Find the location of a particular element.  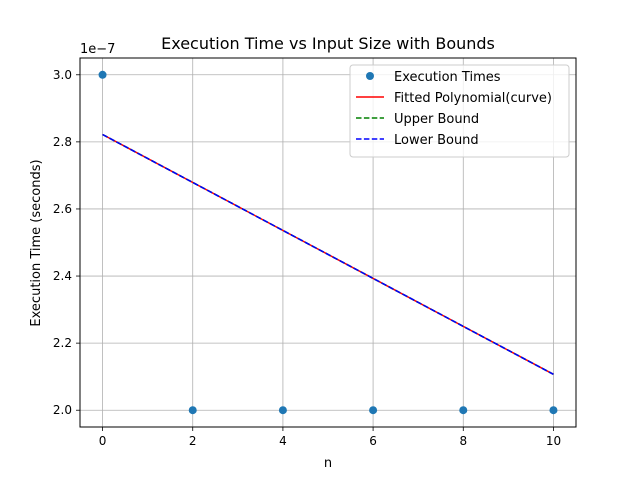

x-axis-label: n is located at coordinates (328, 463).